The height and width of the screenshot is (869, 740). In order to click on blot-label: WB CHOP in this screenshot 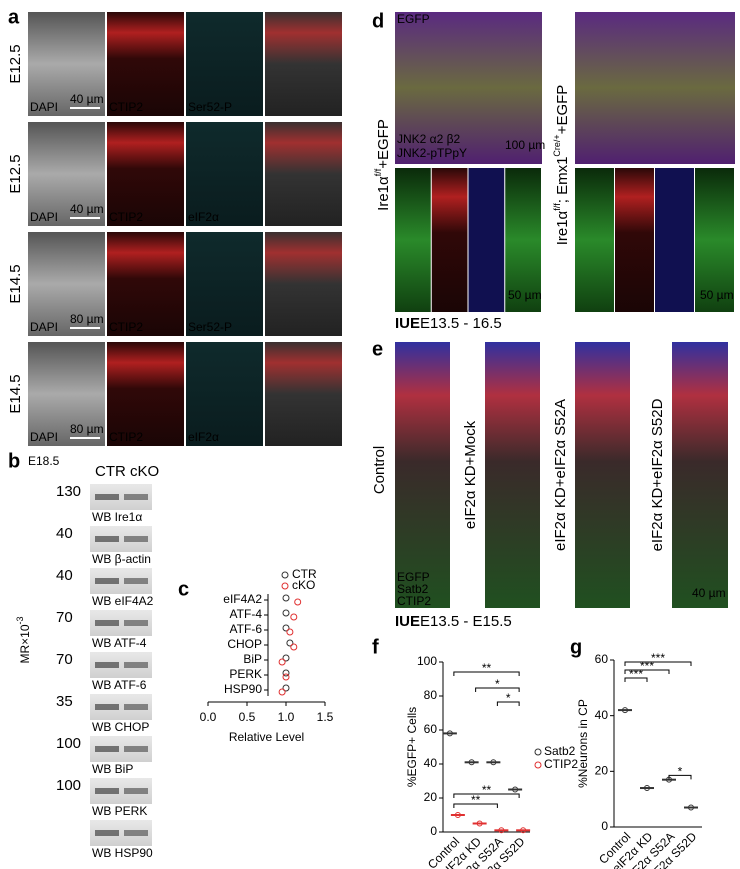, I will do `click(120, 727)`.